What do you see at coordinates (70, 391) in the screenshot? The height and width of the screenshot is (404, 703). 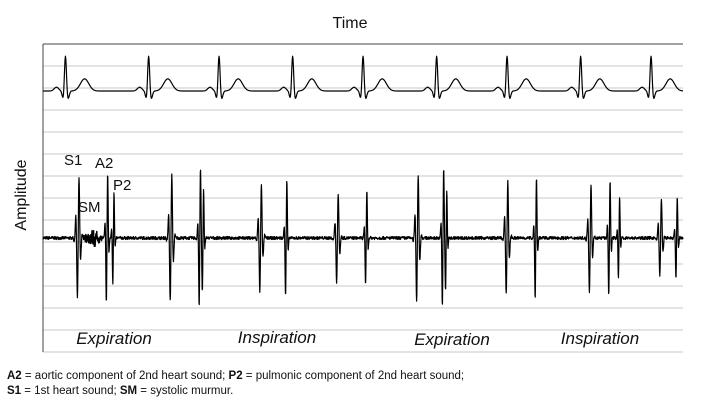 I see `footnote-def-s1: = 1st heart sound;` at bounding box center [70, 391].